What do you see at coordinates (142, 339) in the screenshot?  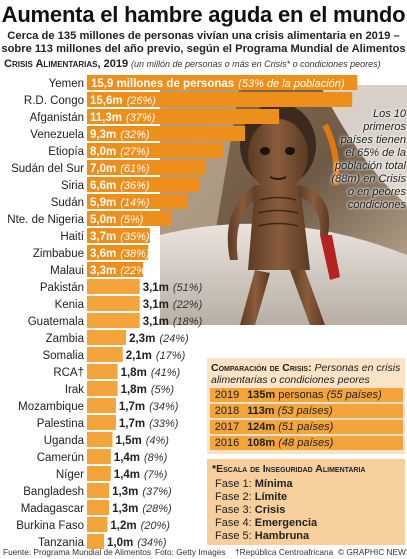 I see `bar-value-label: 2,3m` at bounding box center [142, 339].